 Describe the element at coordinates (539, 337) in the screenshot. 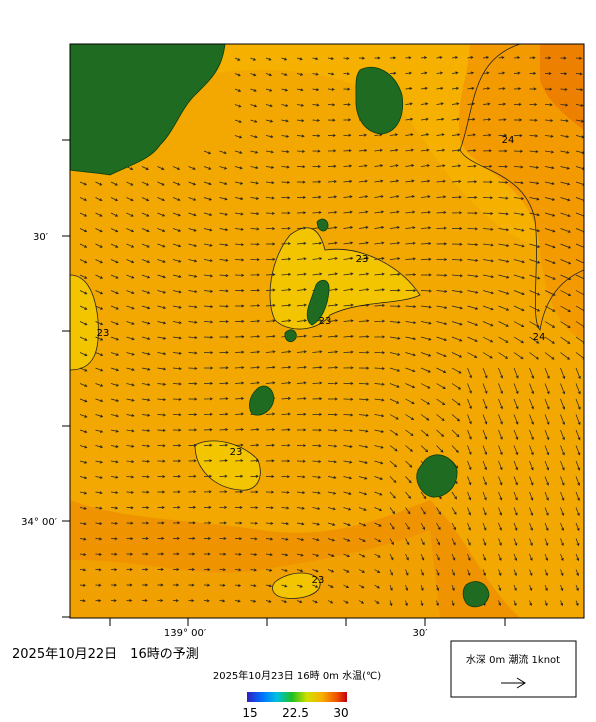

I see `contour-label: 24` at that location.